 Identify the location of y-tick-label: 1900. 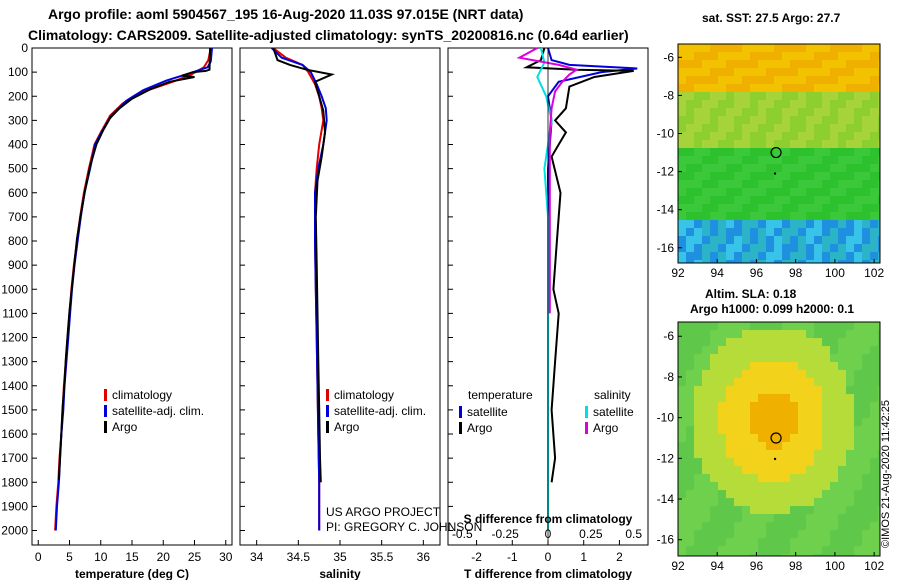
(14, 506).